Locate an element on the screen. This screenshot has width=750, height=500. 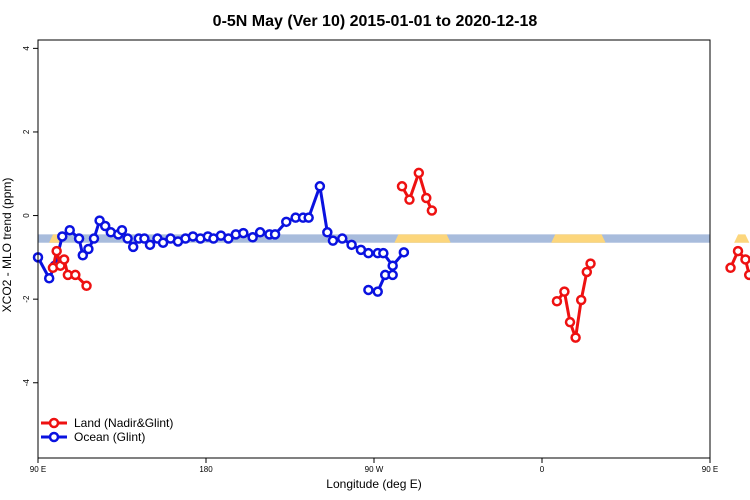
ocean-series is located at coordinates (221, 239).